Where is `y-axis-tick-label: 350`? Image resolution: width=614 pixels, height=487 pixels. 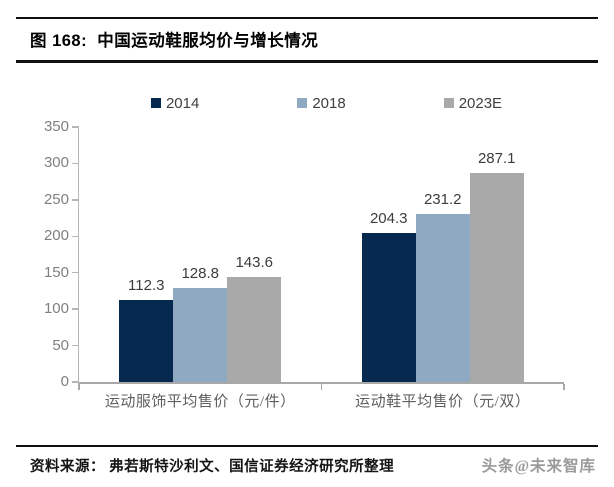 y-axis-tick-label: 350 is located at coordinates (56, 126).